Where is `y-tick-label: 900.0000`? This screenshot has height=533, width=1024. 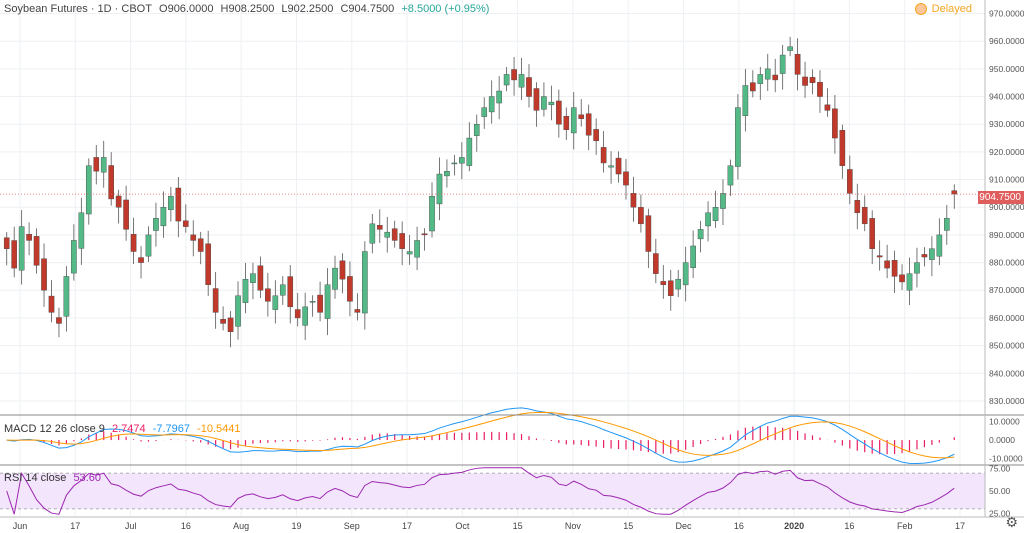 y-tick-label: 900.0000 is located at coordinates (1006, 207).